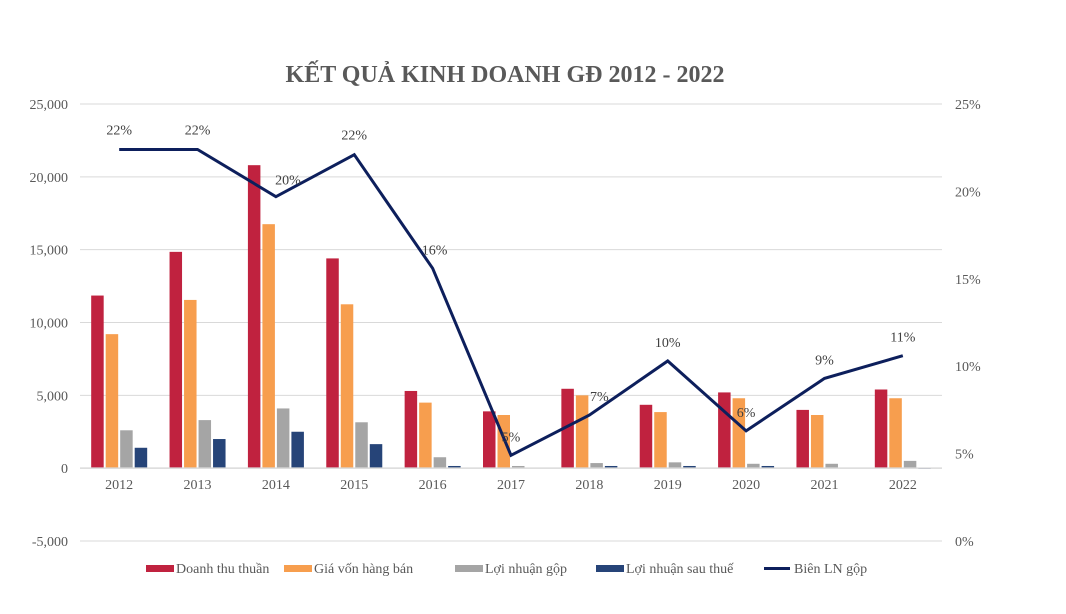  What do you see at coordinates (753, 466) in the screenshot?
I see `bar-lợi-nhuận-gộp-2020` at bounding box center [753, 466].